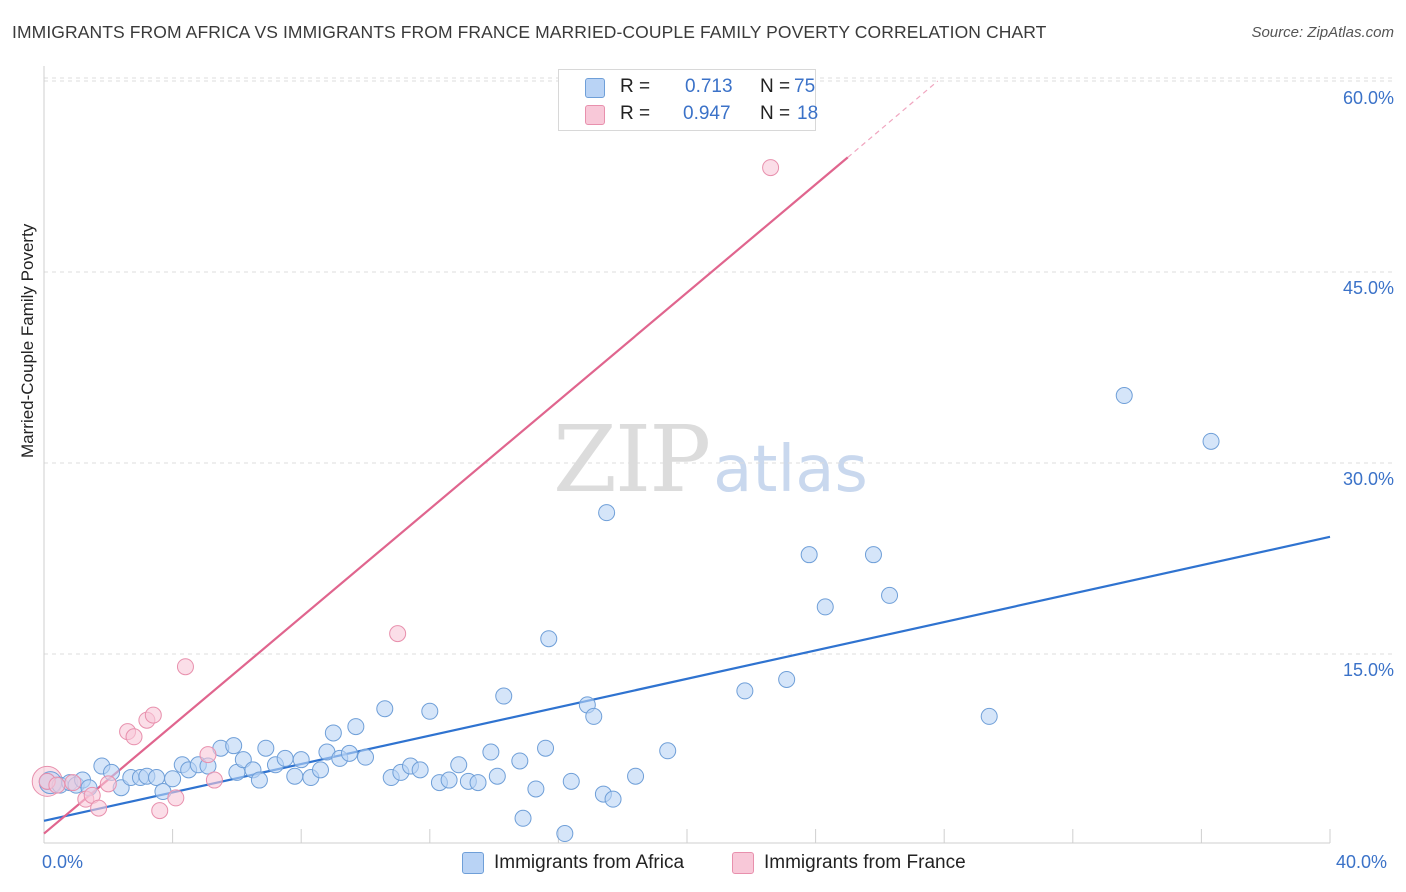 This screenshot has width=1406, height=892. Describe the element at coordinates (865, 862) in the screenshot. I see `legend-label-france: Immigrants from France` at that location.